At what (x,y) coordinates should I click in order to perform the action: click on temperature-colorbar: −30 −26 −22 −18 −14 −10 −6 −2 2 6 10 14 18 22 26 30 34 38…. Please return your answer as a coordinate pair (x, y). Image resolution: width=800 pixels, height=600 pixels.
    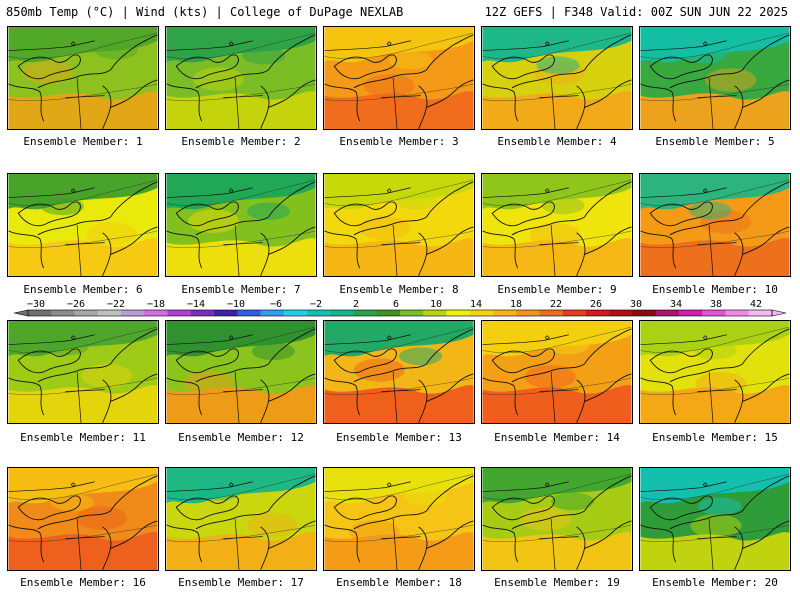
    Looking at the image, I should click on (400, 308).